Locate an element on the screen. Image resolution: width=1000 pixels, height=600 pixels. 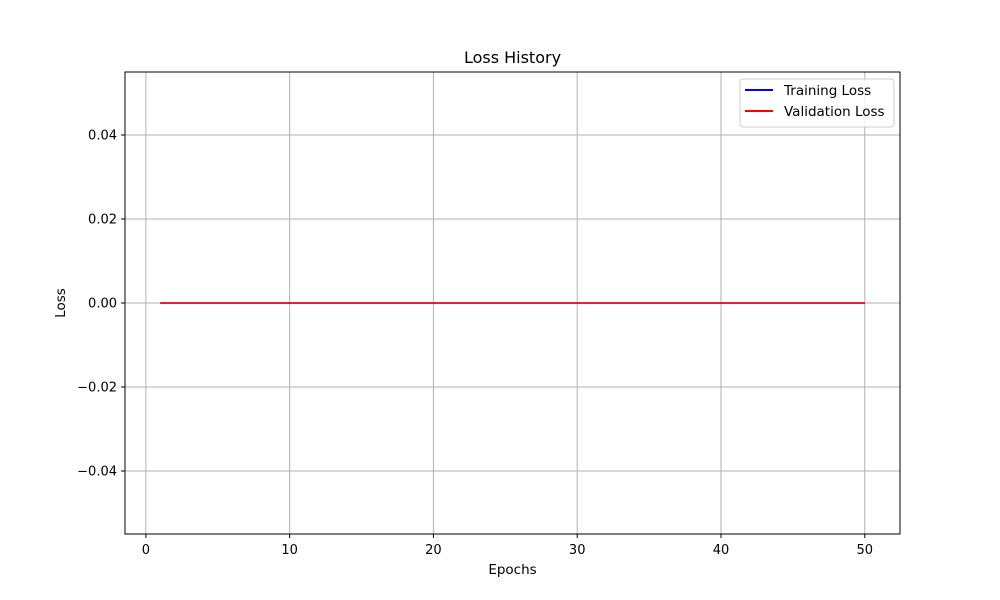
legend-box is located at coordinates (817, 103).